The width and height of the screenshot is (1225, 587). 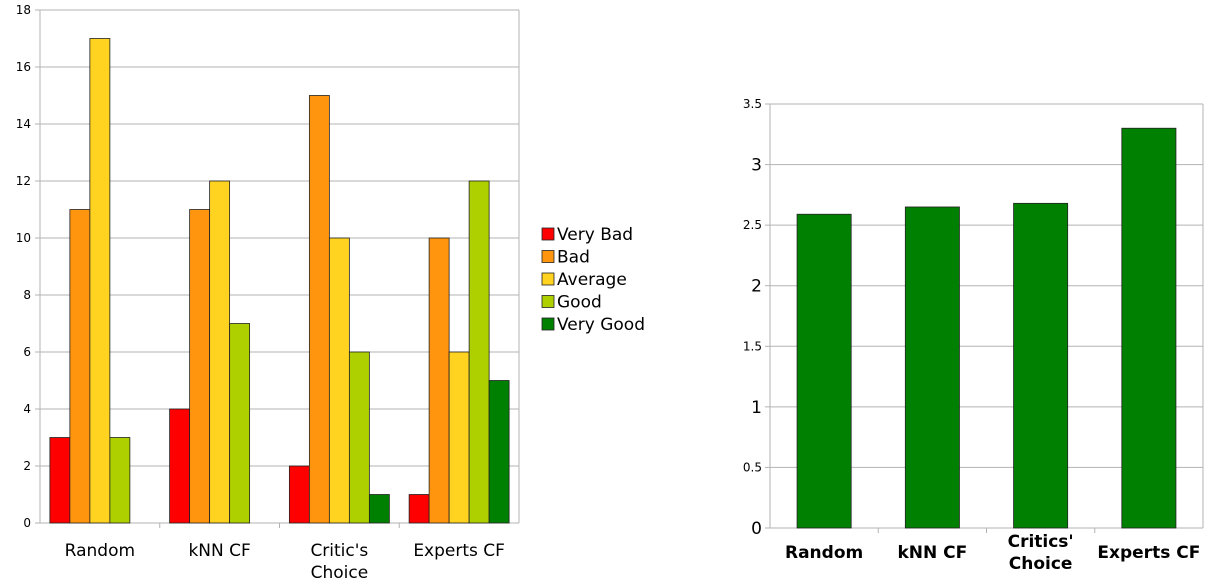 I want to click on left-ytick-label: 6, so click(x=27, y=352).